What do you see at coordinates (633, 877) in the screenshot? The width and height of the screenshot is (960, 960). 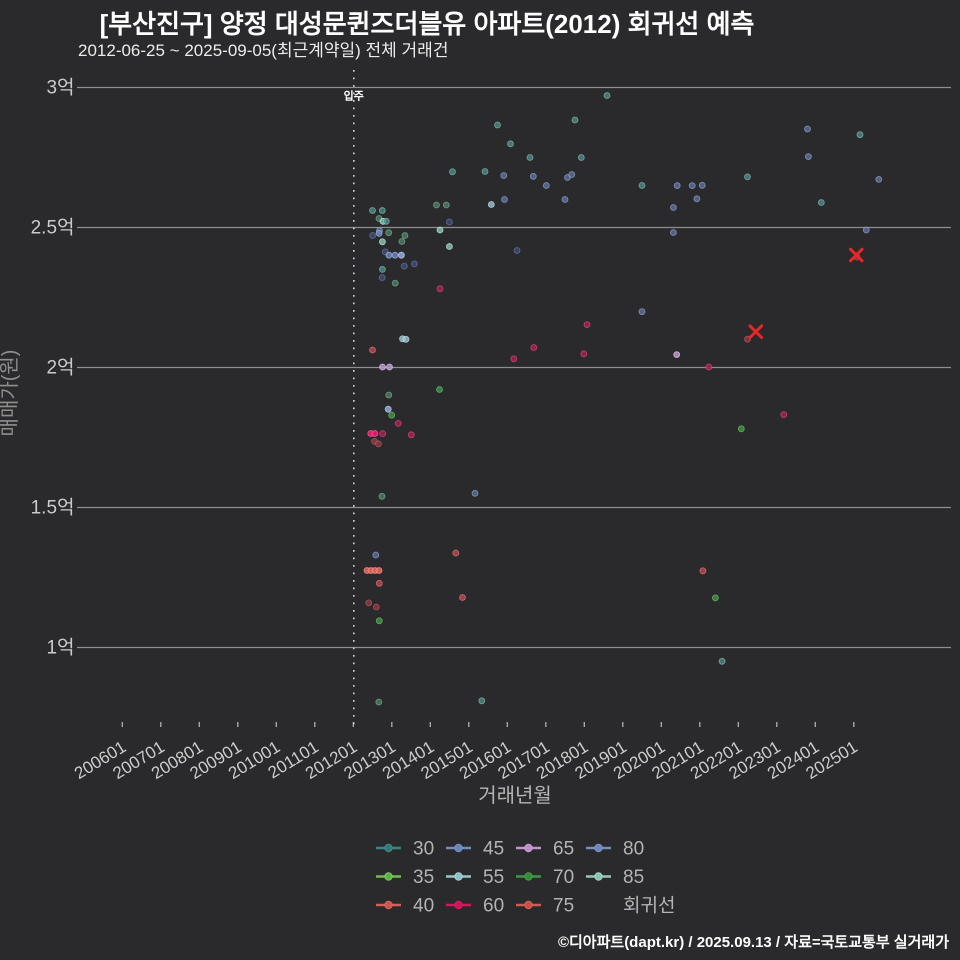 I see `svg-text: 85` at bounding box center [633, 877].